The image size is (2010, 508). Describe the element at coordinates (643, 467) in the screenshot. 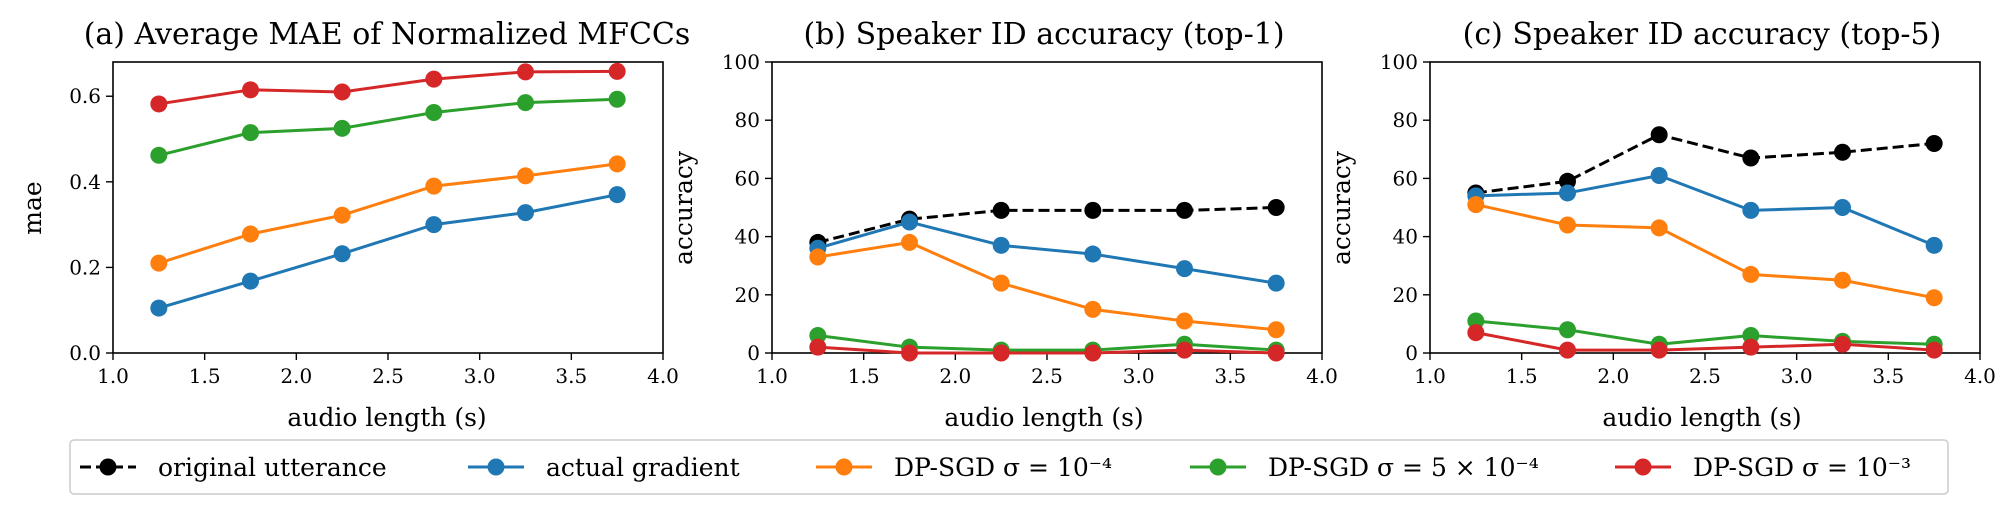

I see `legend-actual-label: actual gradient` at that location.